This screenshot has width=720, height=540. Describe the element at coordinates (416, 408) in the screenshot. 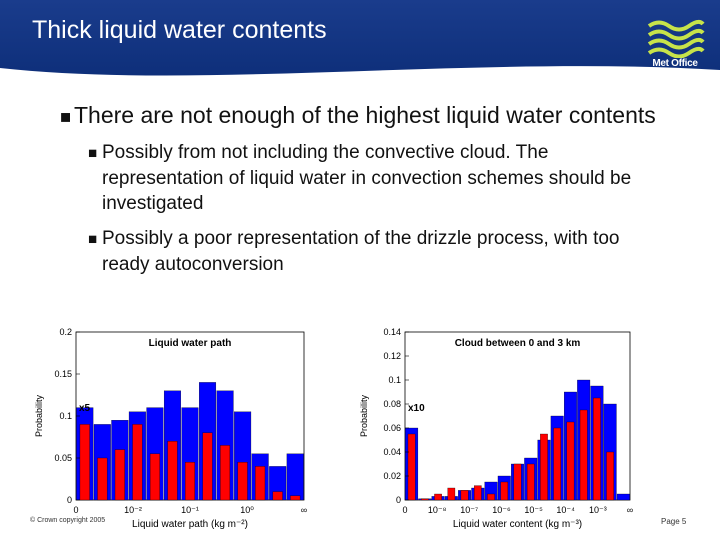

I see `multiplier-label: x10` at that location.